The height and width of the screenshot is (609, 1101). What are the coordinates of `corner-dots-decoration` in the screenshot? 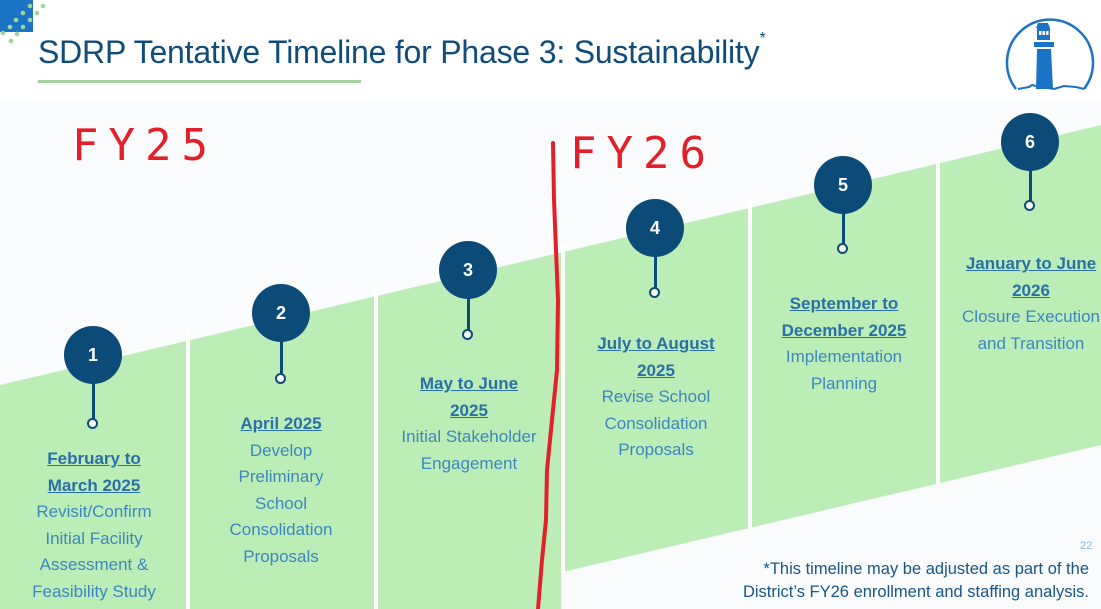 It's located at (23, 22).